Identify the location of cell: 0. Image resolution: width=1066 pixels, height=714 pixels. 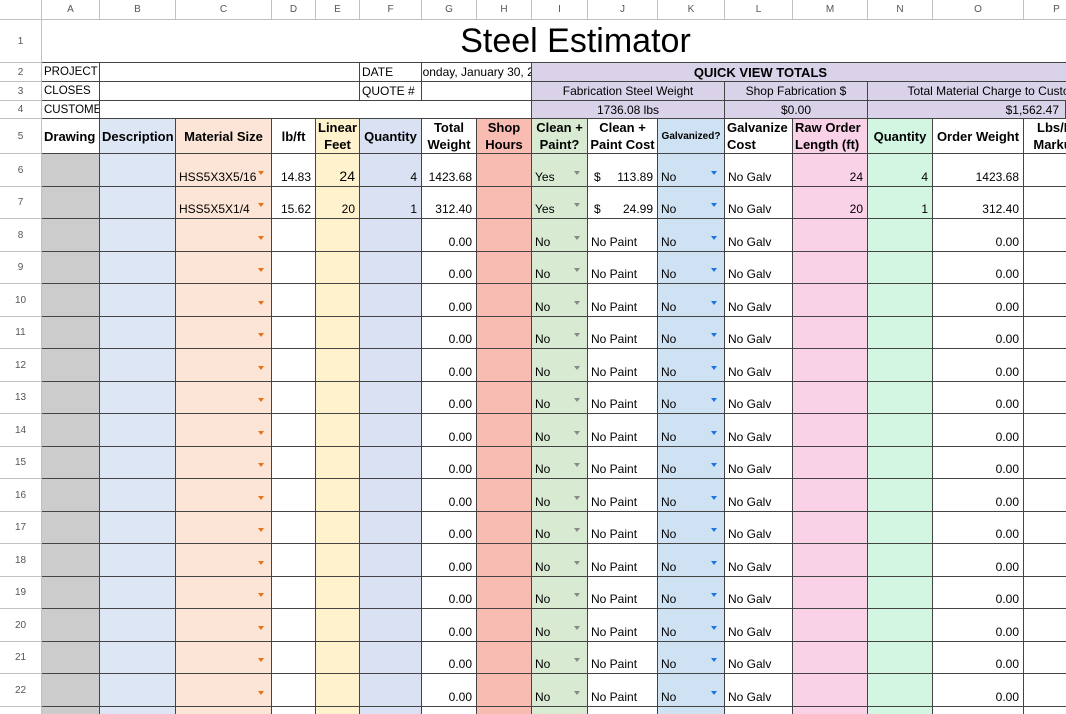
(1045, 170).